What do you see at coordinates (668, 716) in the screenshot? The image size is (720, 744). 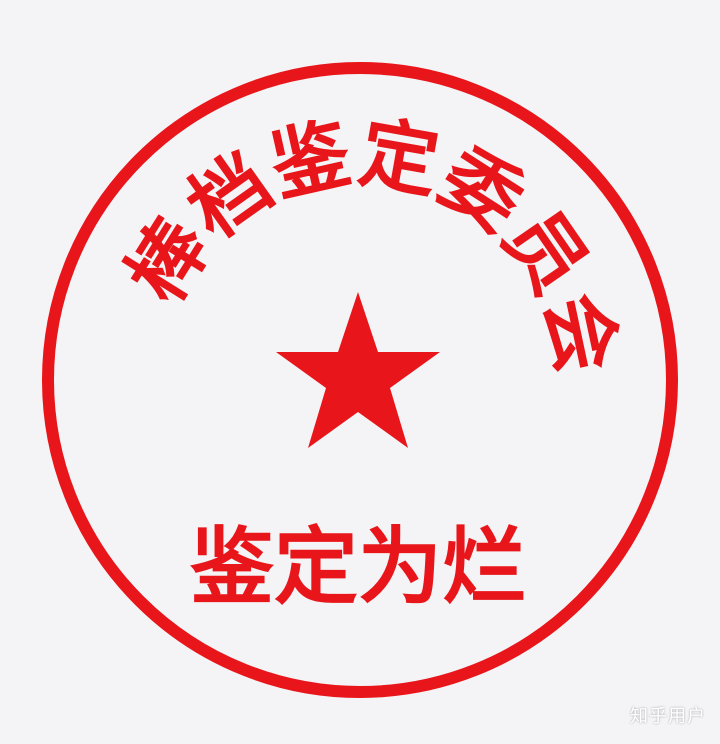 I see `watermark-text: 知乎用户` at bounding box center [668, 716].